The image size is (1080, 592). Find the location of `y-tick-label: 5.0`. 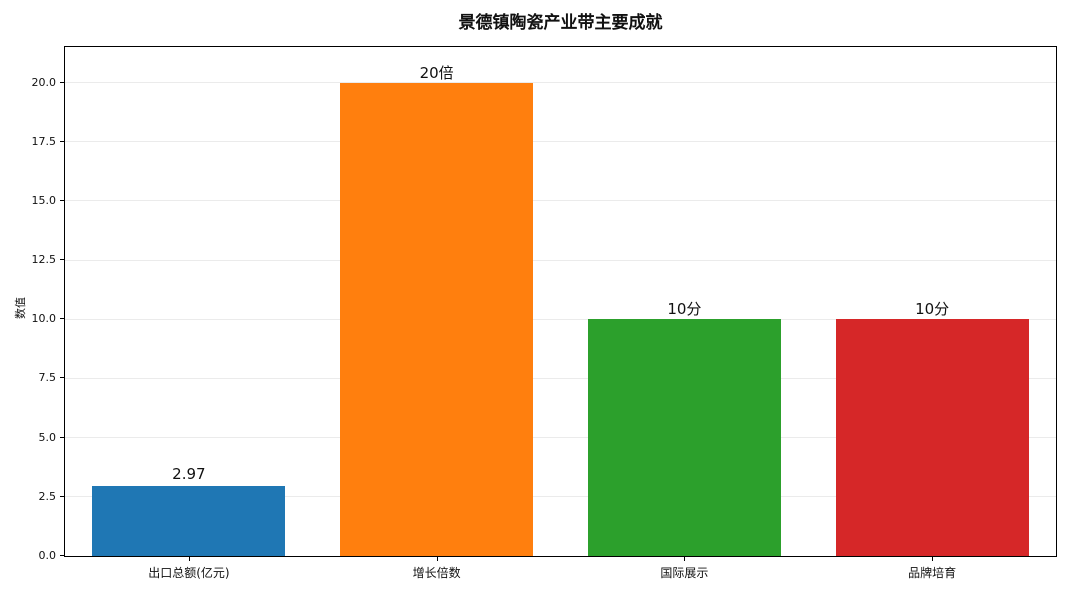

y-tick-label: 5.0 is located at coordinates (47, 437).